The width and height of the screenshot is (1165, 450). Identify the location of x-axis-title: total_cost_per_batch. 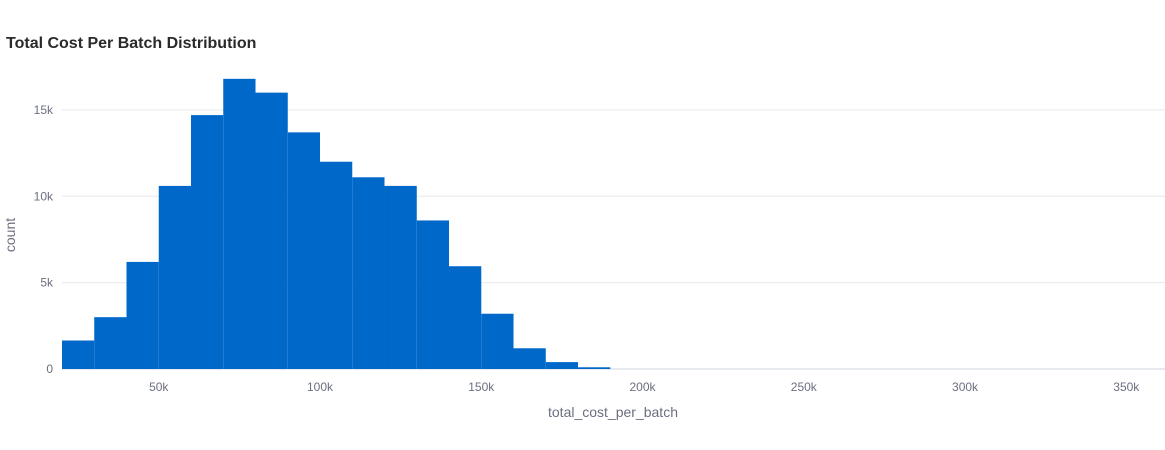
(613, 412).